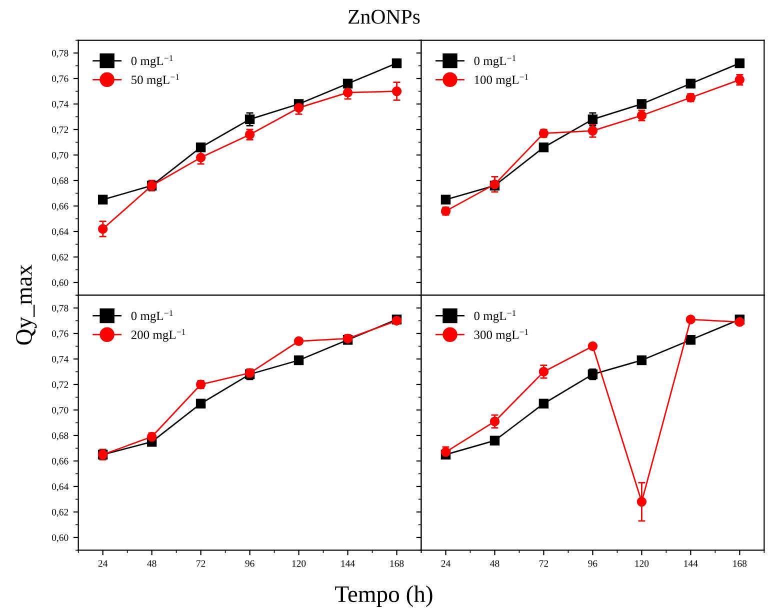 This screenshot has height=610, width=768. What do you see at coordinates (26, 304) in the screenshot?
I see `y-axis-title: Qy_max` at bounding box center [26, 304].